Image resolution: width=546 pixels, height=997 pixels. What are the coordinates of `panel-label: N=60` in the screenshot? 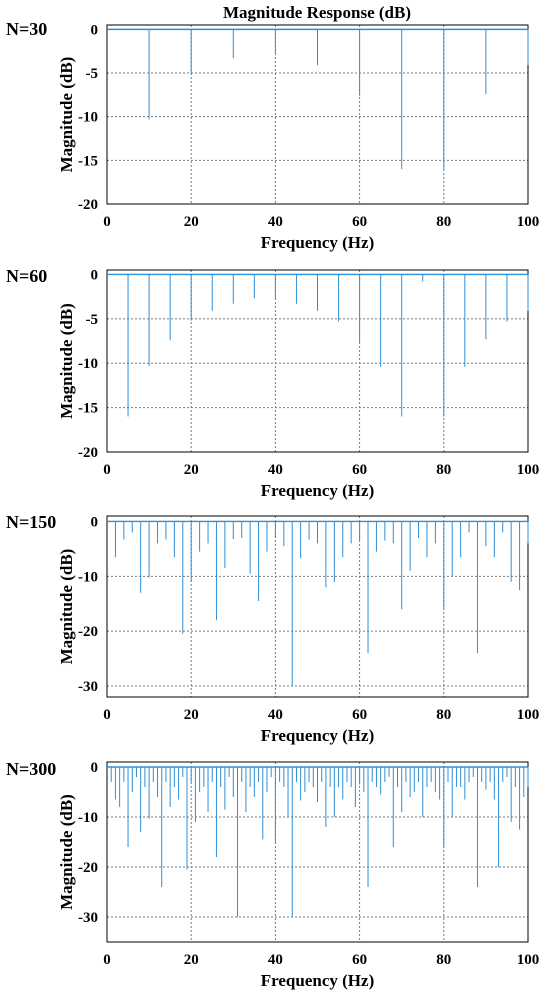 It's located at (26, 276).